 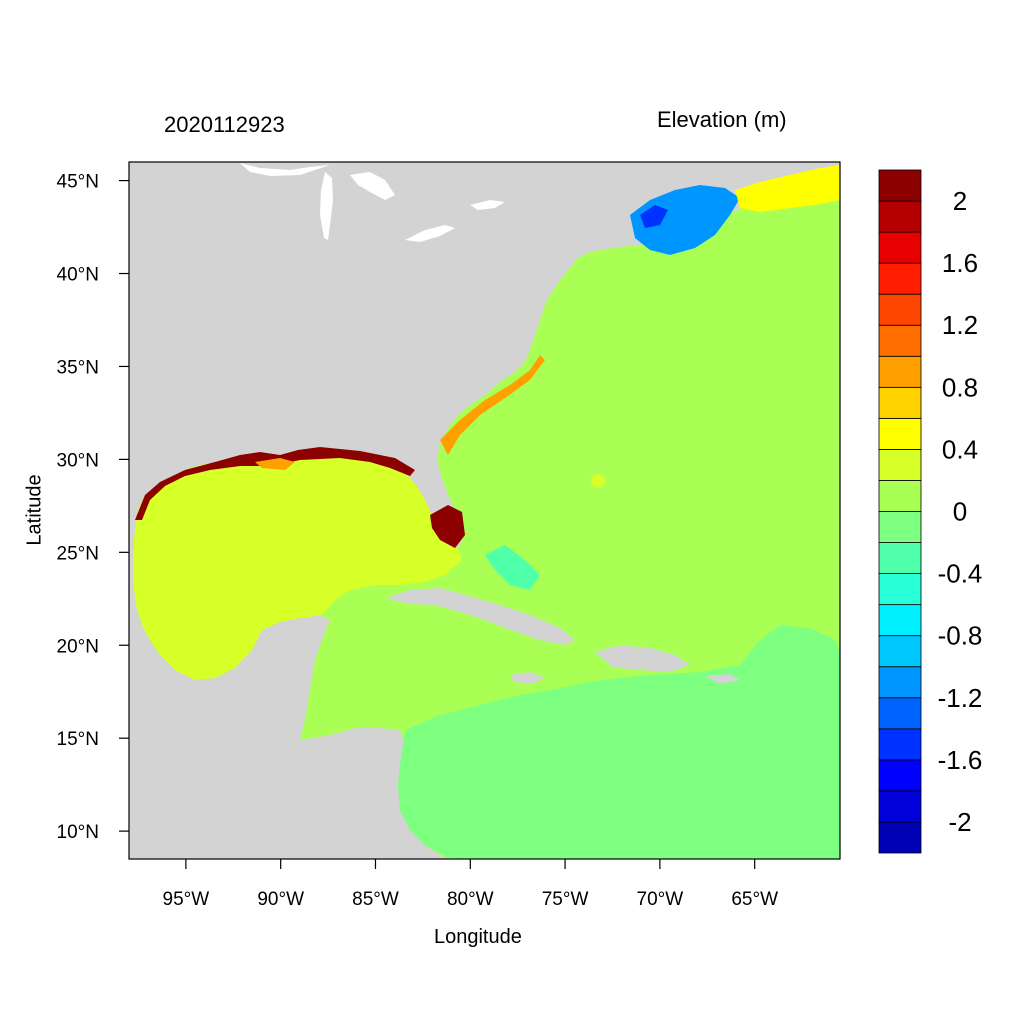 I want to click on colorbar-label: 0, so click(x=960, y=512).